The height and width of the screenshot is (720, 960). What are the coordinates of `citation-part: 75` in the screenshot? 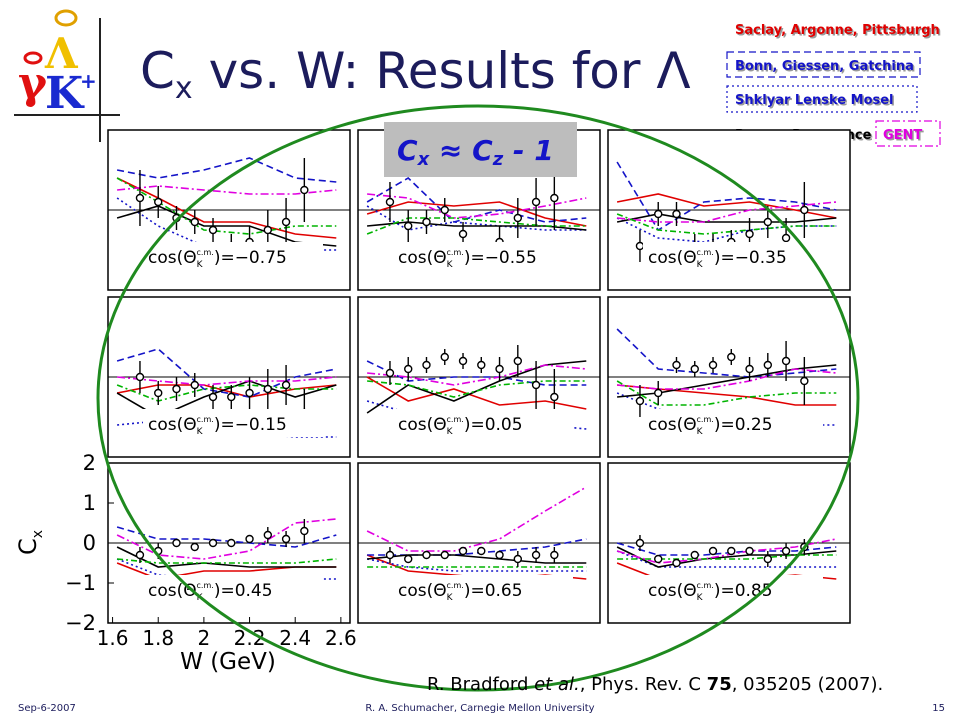 It's located at (719, 684).